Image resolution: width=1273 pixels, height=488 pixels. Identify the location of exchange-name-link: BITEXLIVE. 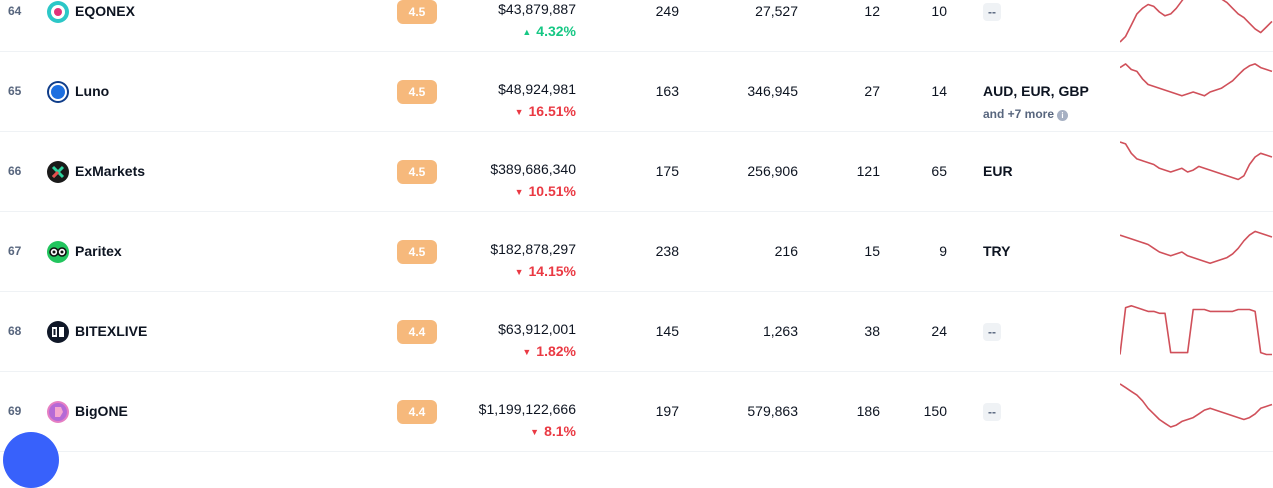
(111, 331).